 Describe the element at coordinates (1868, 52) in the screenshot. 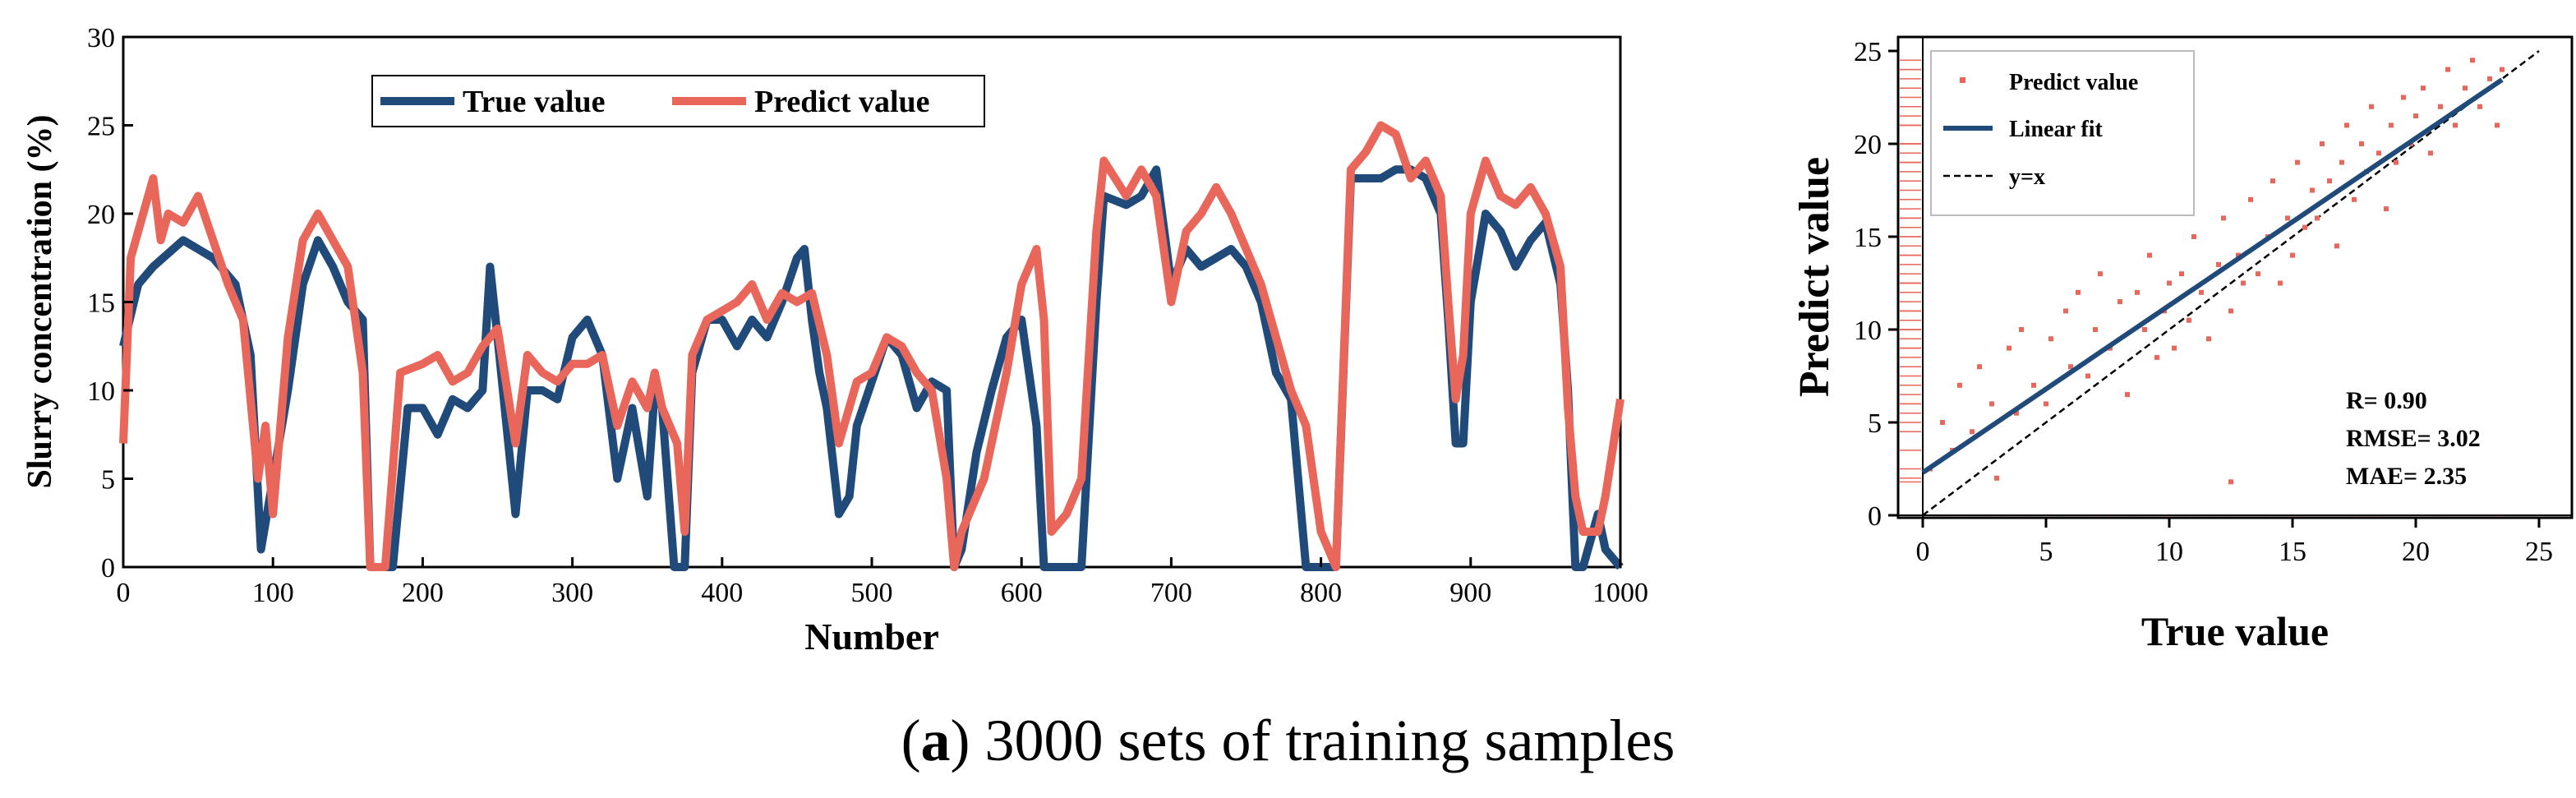

I see `y-tick-label: 25` at that location.